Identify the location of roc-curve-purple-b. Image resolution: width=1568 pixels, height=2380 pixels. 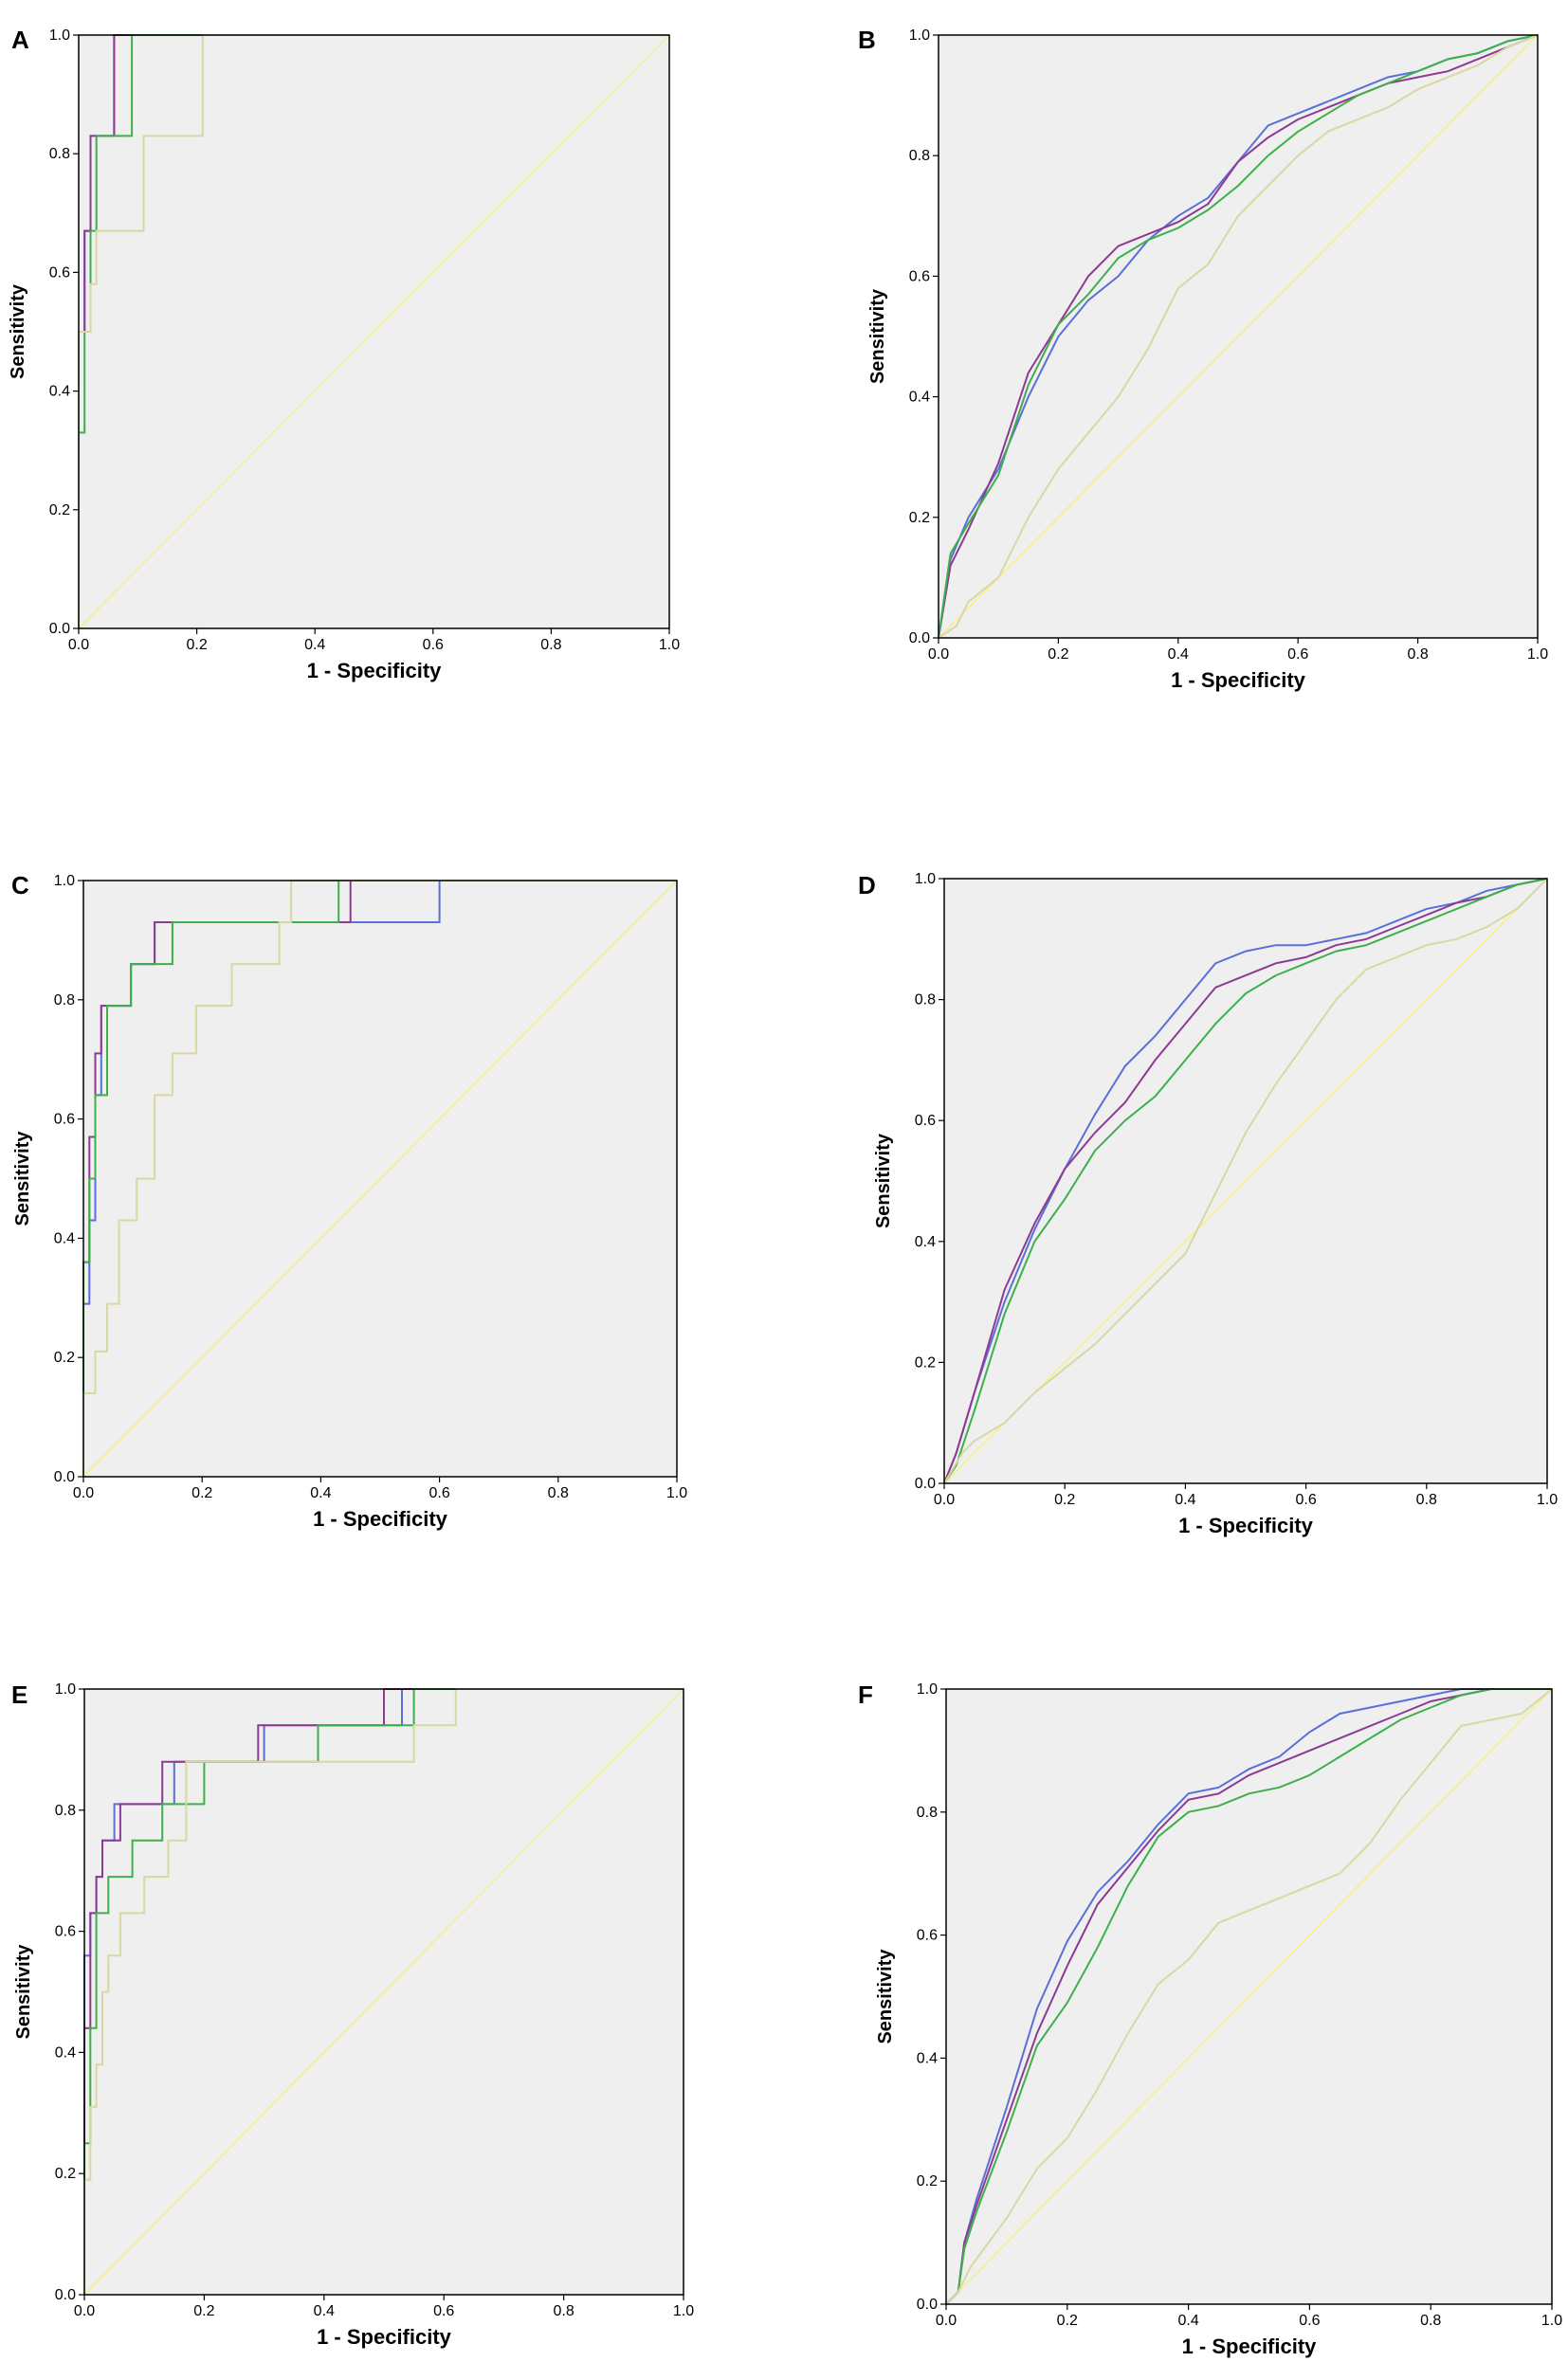
(1238, 336).